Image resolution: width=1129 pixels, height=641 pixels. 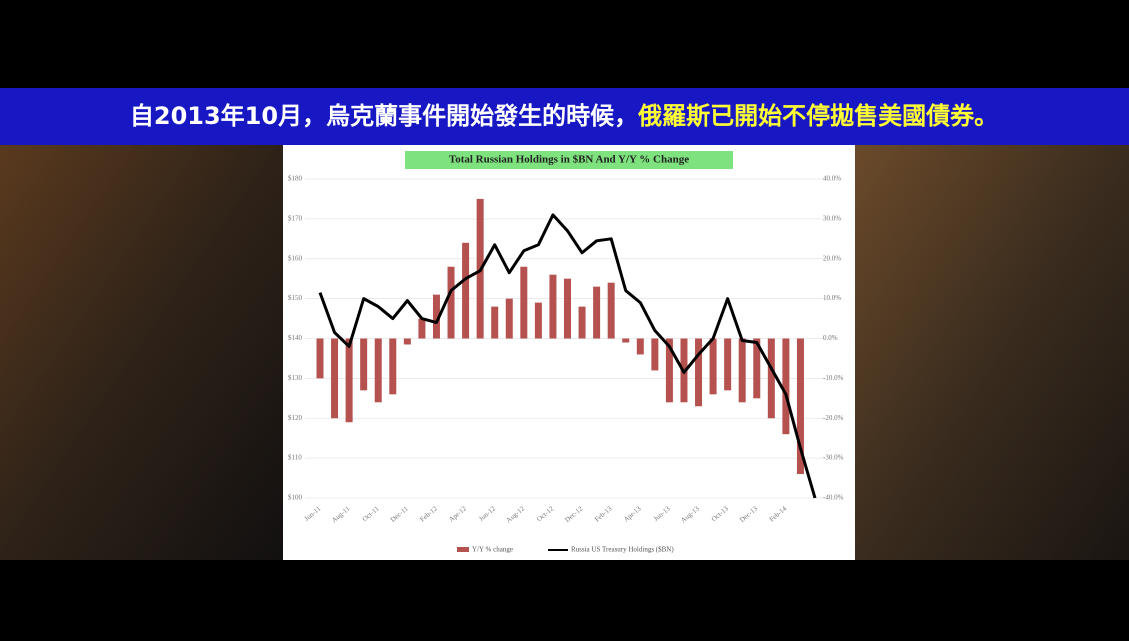 I want to click on legend-swatch, so click(x=463, y=549).